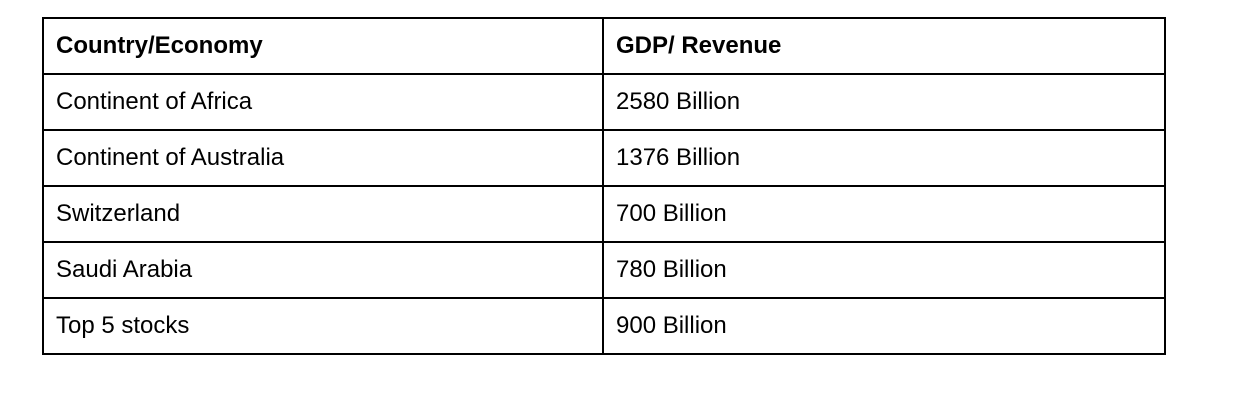 Image resolution: width=1254 pixels, height=410 pixels. I want to click on country-cell: Switzerland, so click(323, 214).